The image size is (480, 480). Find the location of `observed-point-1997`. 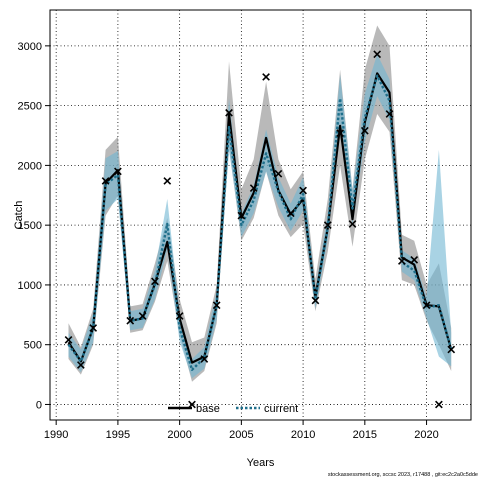

observed-point-1997 is located at coordinates (142, 316).